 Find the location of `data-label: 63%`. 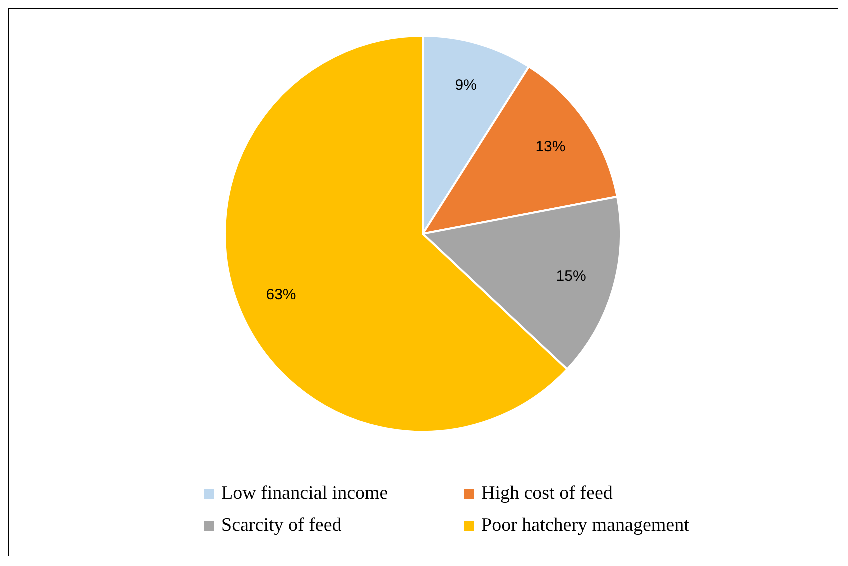

data-label: 63% is located at coordinates (281, 295).